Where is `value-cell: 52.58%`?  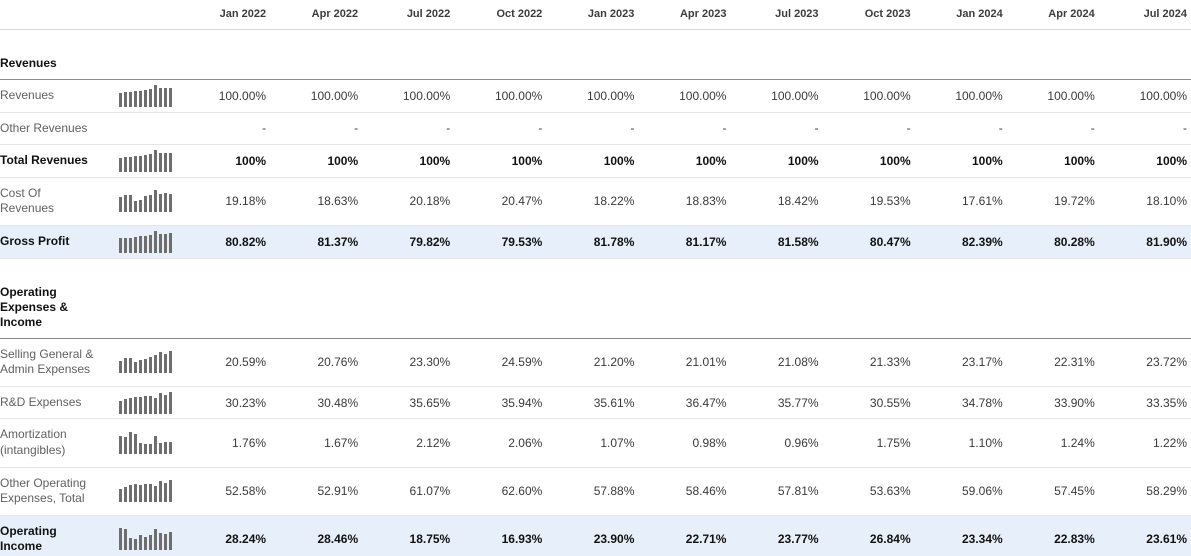
value-cell: 52.58% is located at coordinates (224, 491).